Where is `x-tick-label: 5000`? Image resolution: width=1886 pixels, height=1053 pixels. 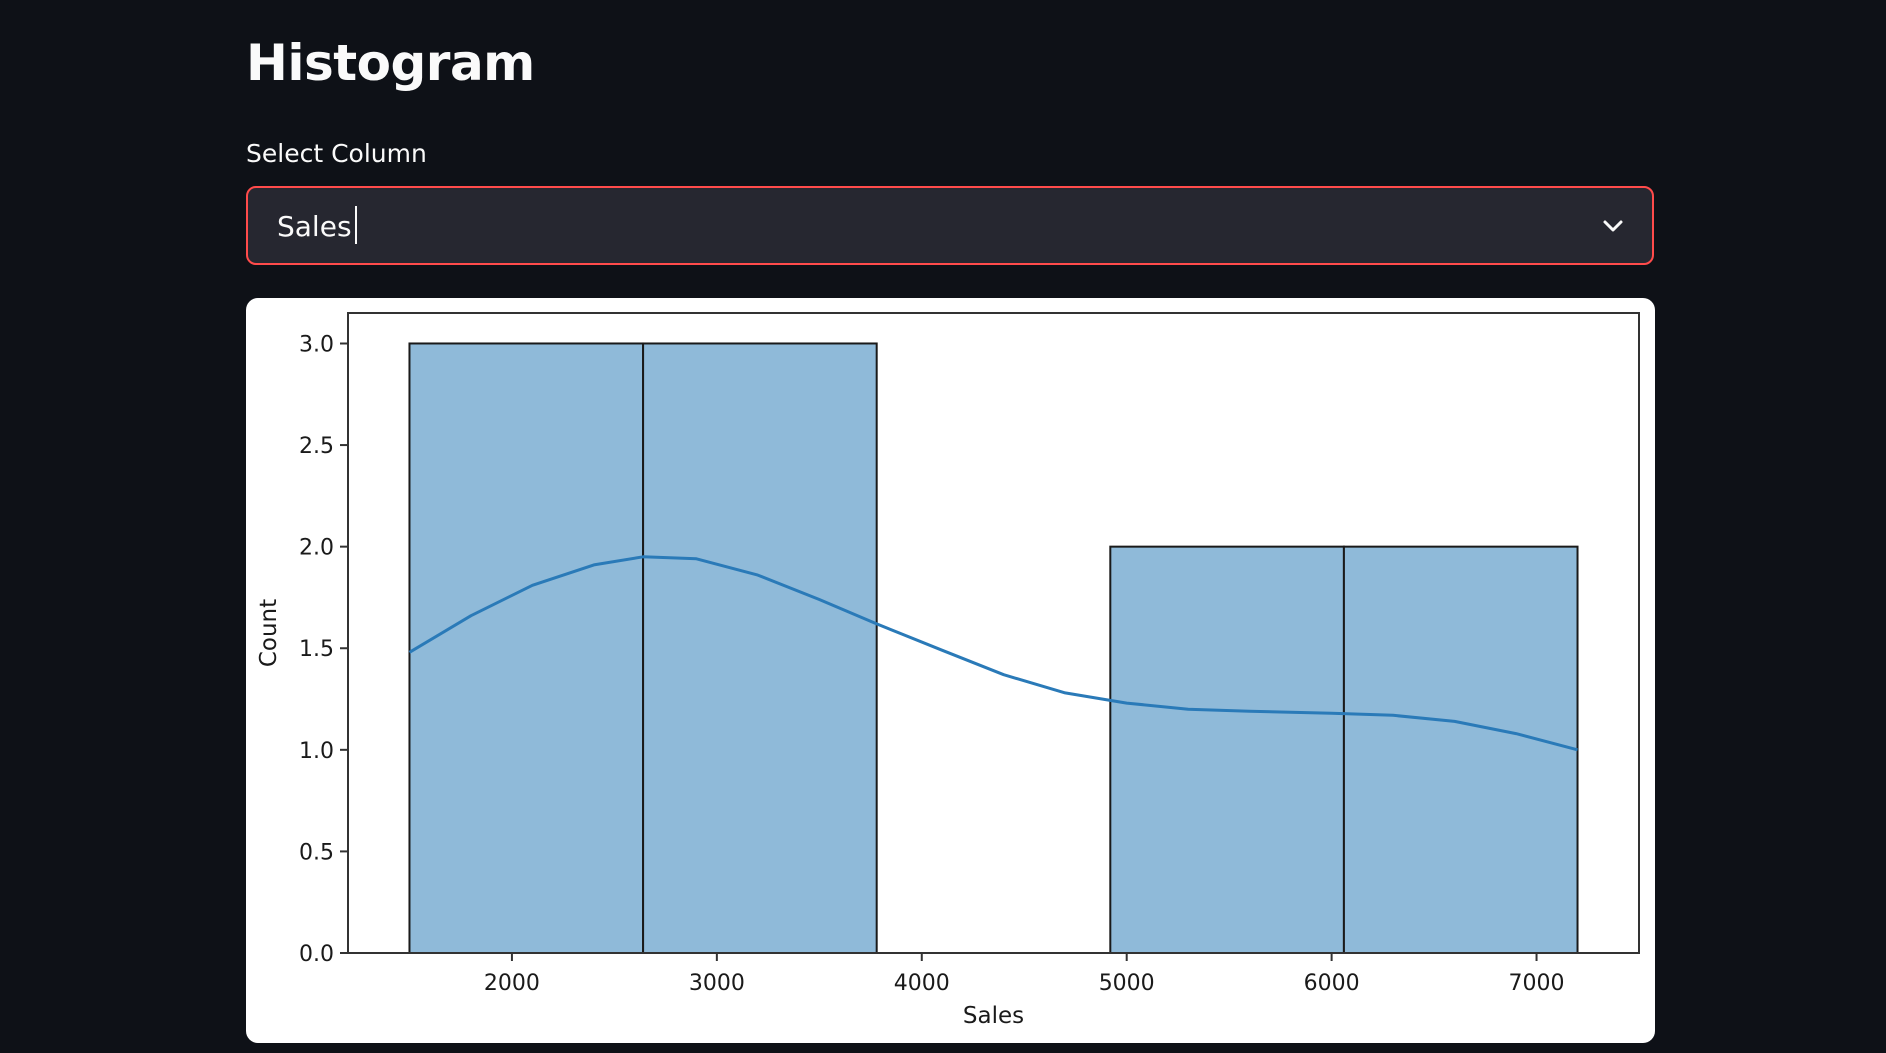 x-tick-label: 5000 is located at coordinates (1127, 983).